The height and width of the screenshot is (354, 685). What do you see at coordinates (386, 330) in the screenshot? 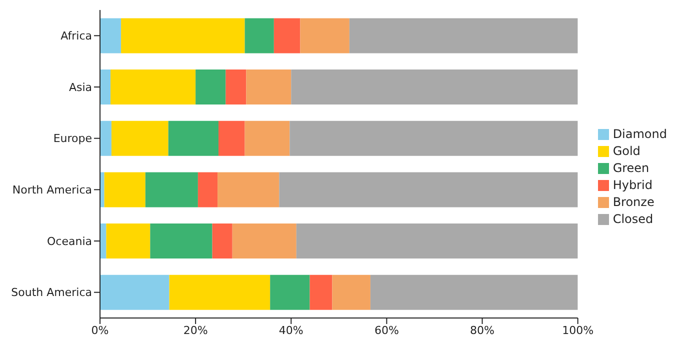
I see `x-tick-label: 60%` at bounding box center [386, 330].